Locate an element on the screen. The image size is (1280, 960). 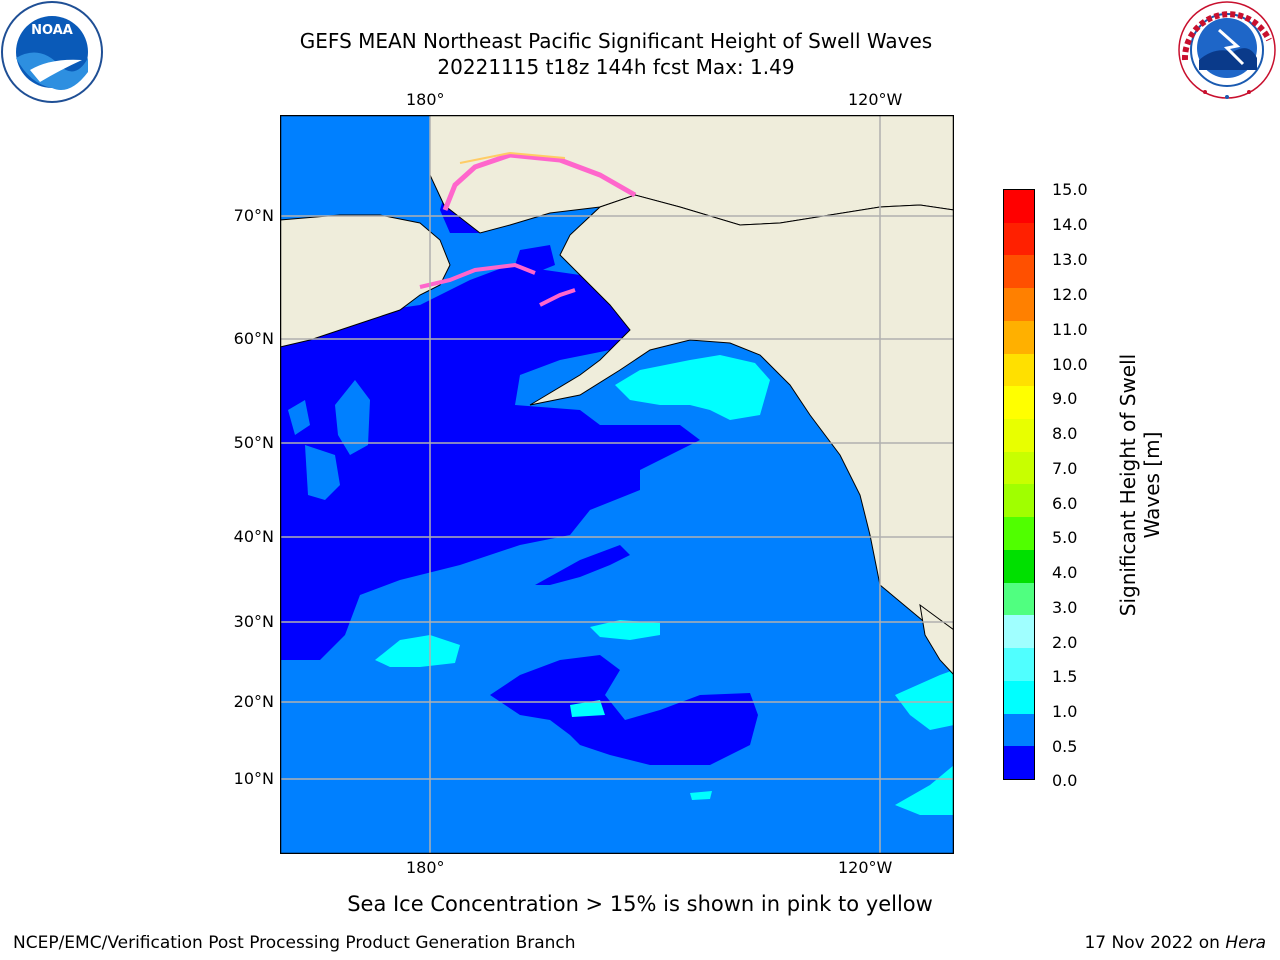
colorbar-tick-1-5: 1.5 is located at coordinates (1065, 676).